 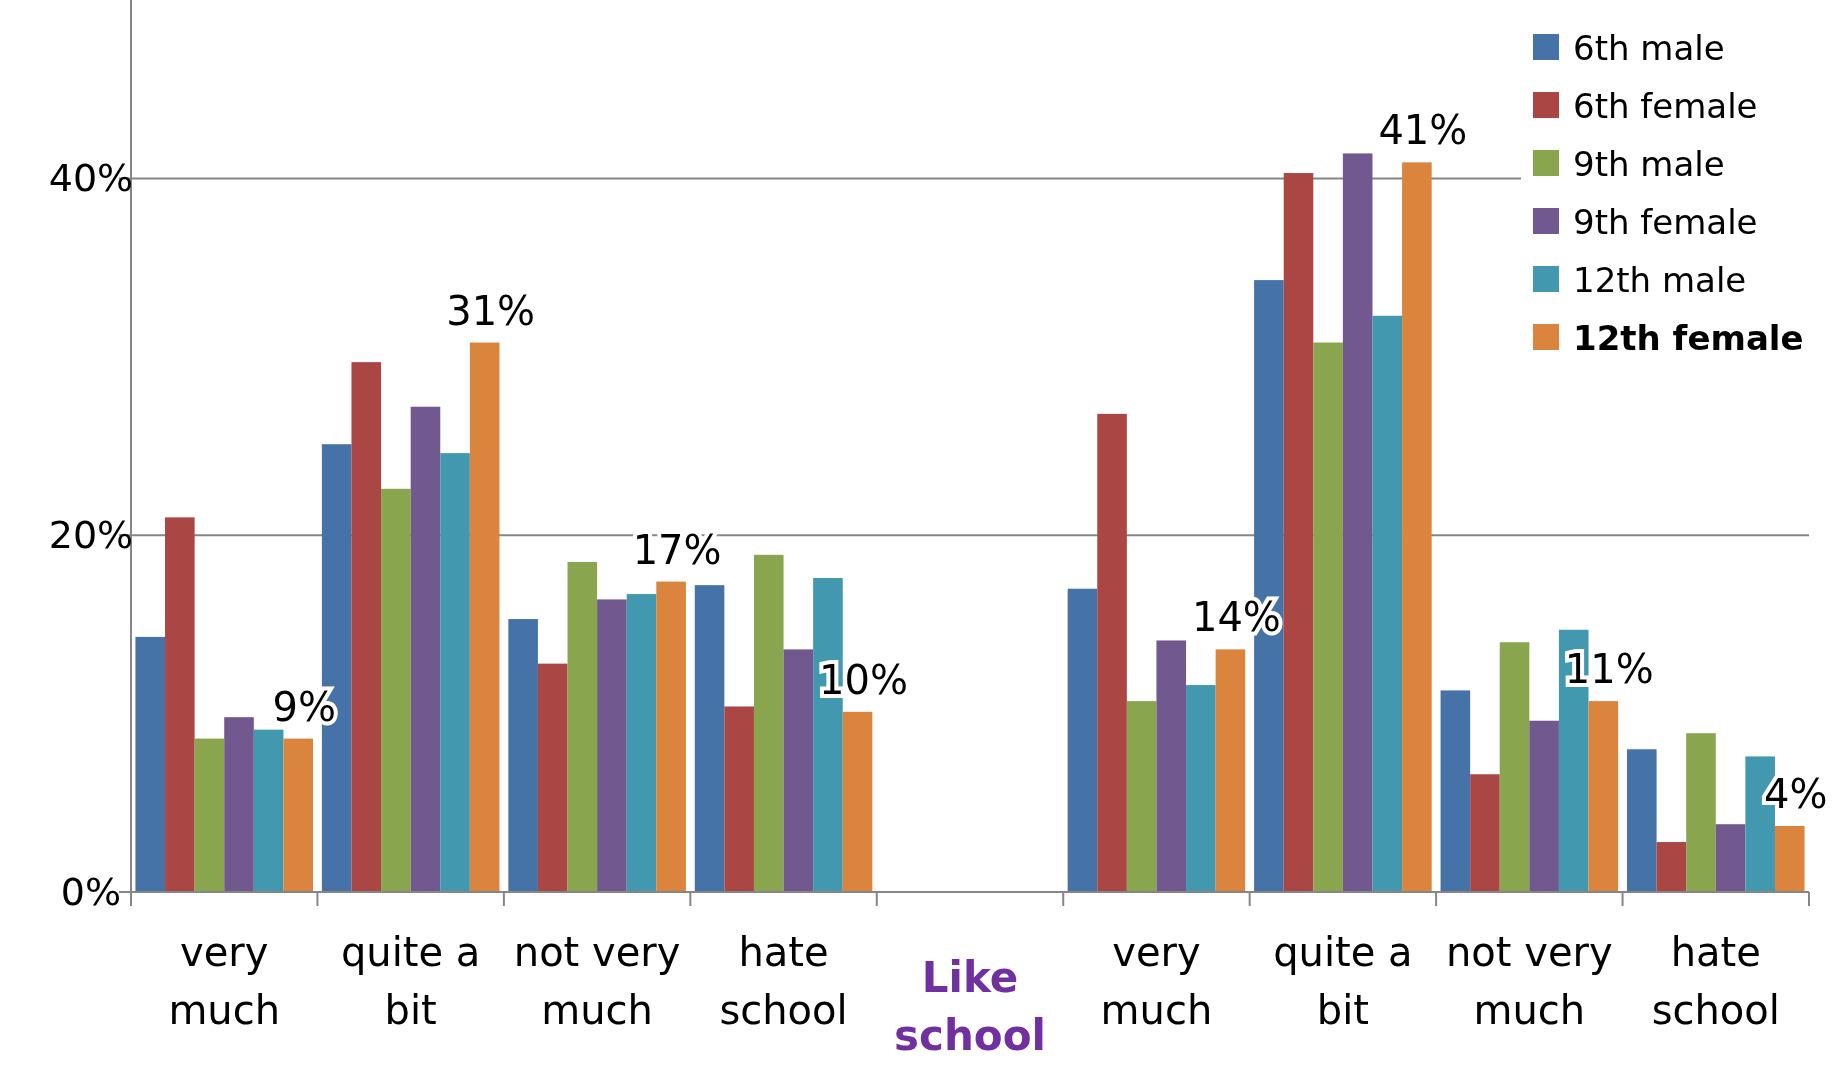 I want to click on legend-label: 12th female, so click(x=1688, y=338).